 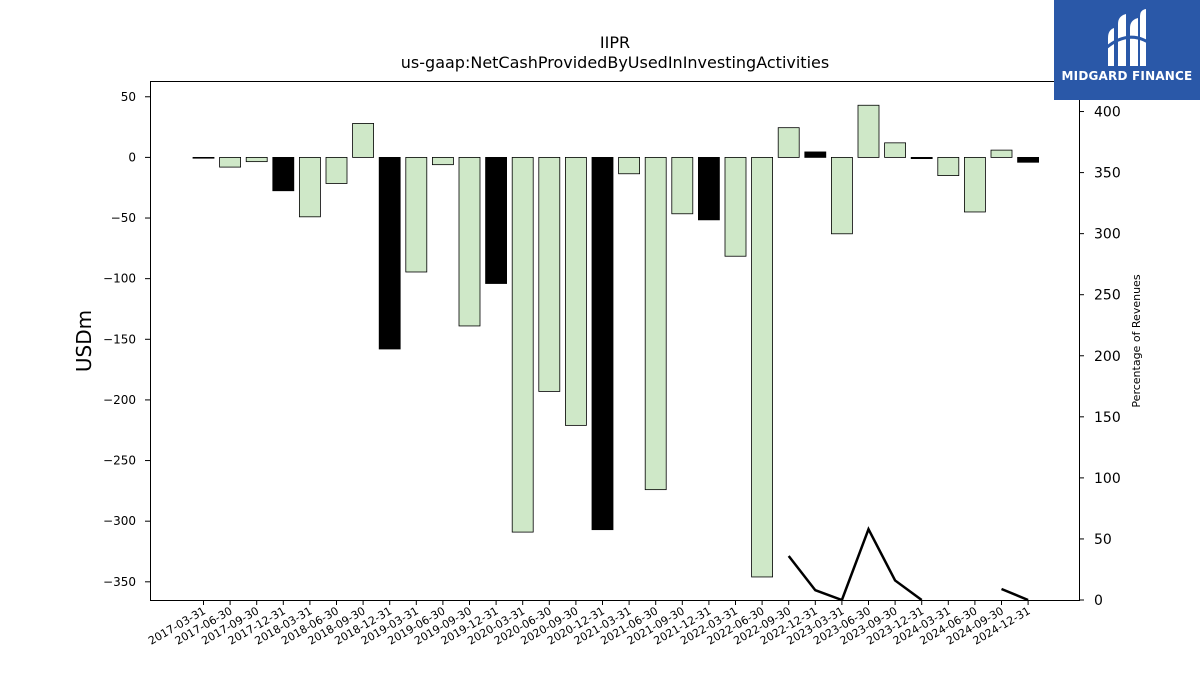 What do you see at coordinates (1136, 340) in the screenshot?
I see `y-axis-right-label: Percentage of Revenues` at bounding box center [1136, 340].